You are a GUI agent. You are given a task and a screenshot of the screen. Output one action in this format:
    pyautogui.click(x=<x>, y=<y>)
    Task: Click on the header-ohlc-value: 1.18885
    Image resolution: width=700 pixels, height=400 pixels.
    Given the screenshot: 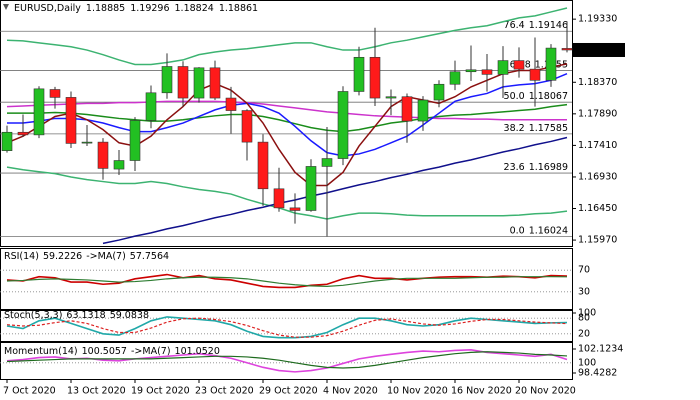 What is the action you would take?
    pyautogui.click(x=105, y=8)
    